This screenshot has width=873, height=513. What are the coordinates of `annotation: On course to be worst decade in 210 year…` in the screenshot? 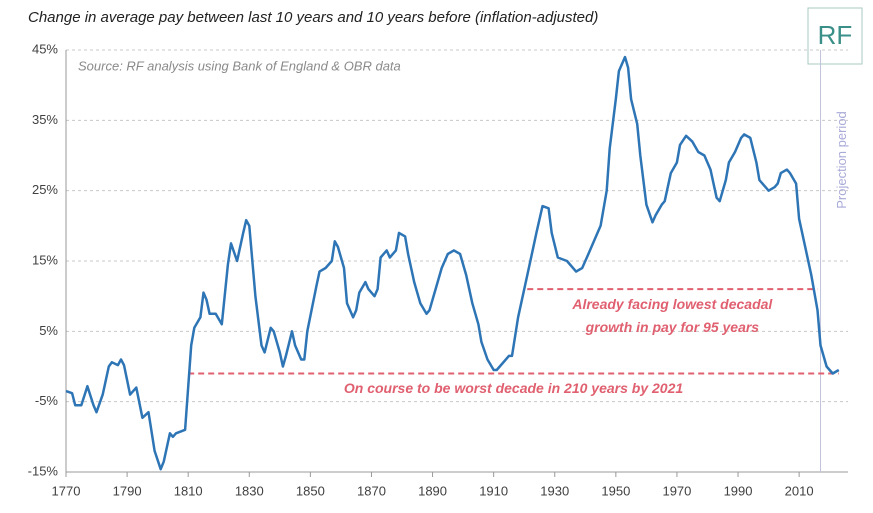 It's located at (513, 388).